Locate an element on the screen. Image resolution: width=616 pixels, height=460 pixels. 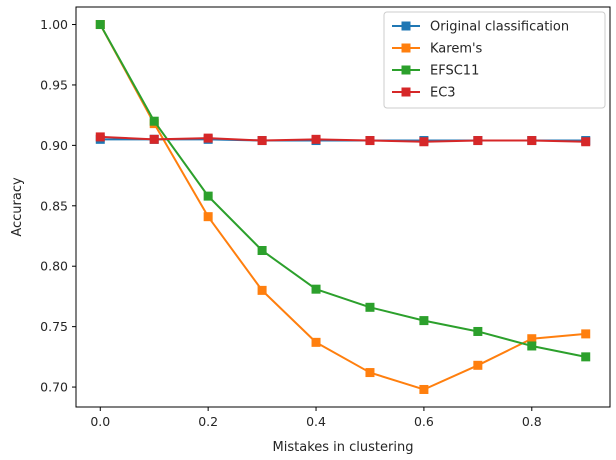
x-axis: 0.0 0.2 0.4 0.6 0.8 is located at coordinates (316, 418).